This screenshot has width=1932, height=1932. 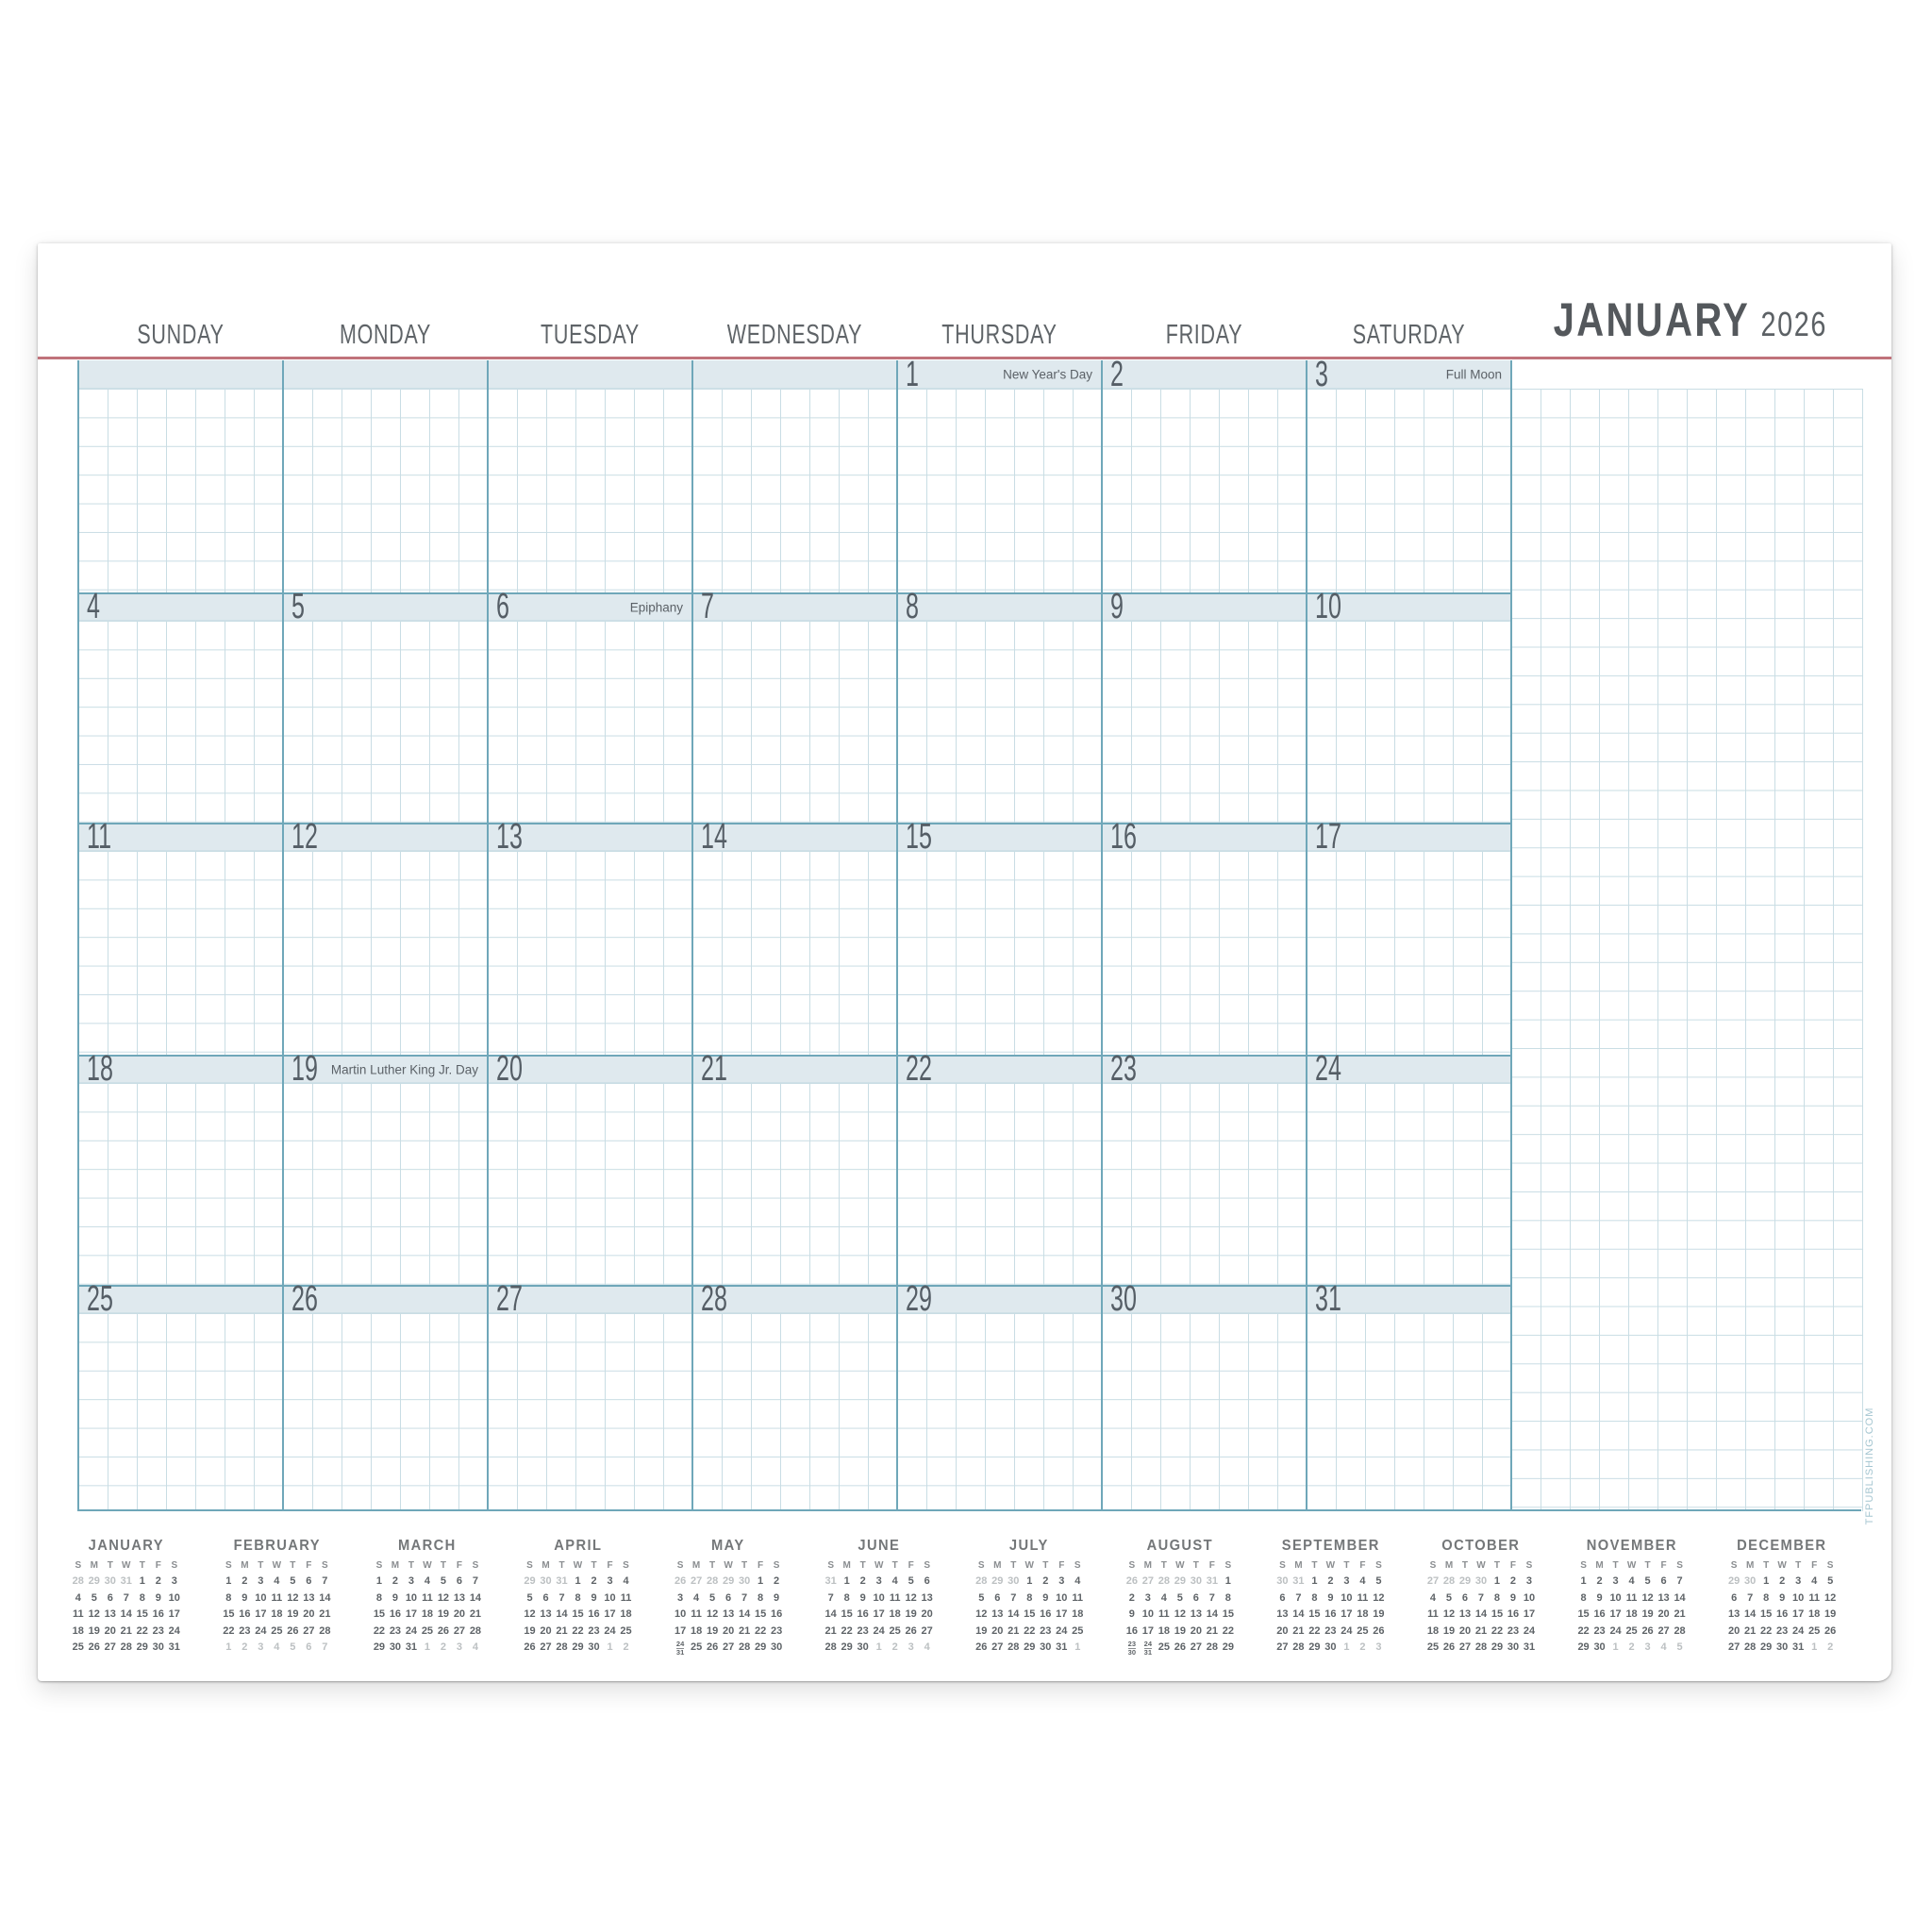 What do you see at coordinates (777, 1630) in the screenshot?
I see `mini-date: 23` at bounding box center [777, 1630].